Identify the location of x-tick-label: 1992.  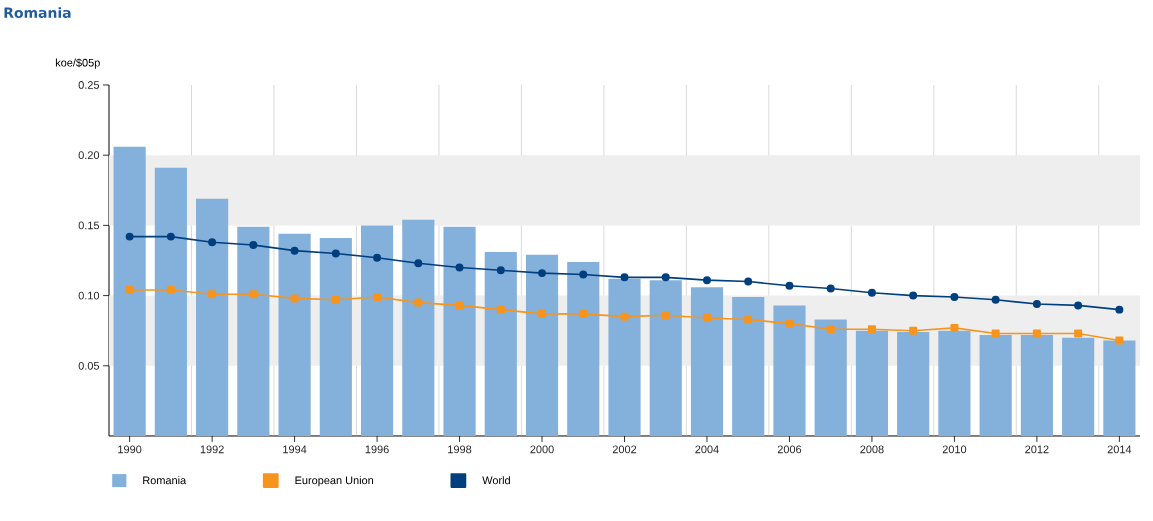
(212, 449).